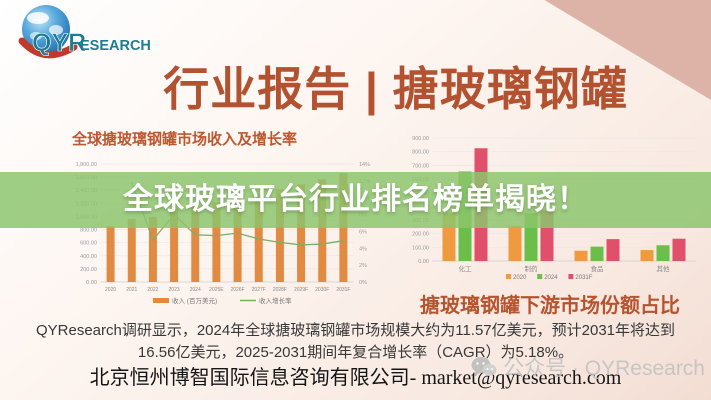  What do you see at coordinates (86, 165) in the screenshot?
I see `svg-text: 1,800.00` at bounding box center [86, 165].